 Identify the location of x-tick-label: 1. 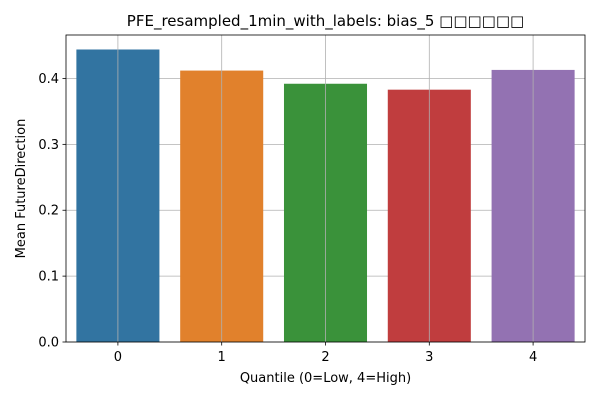
(222, 357).